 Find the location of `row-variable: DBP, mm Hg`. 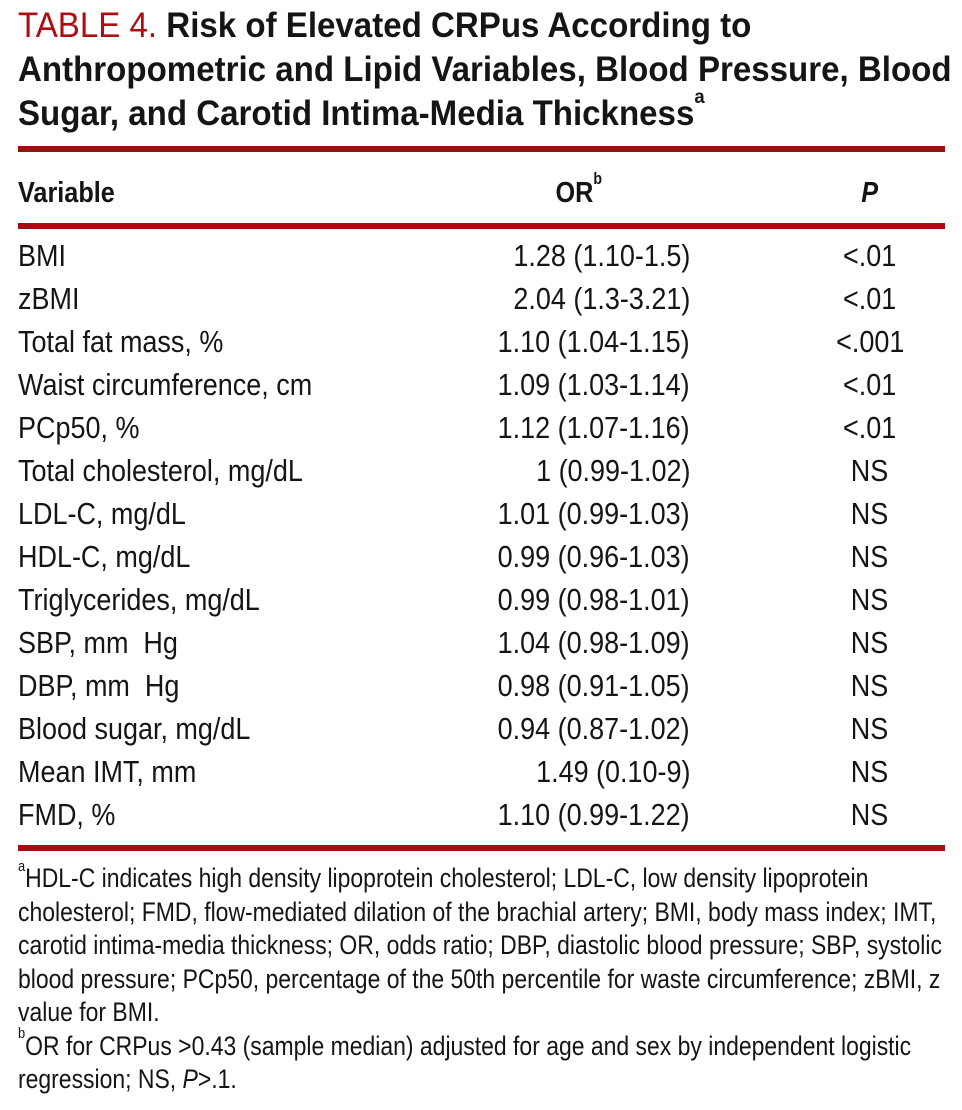

row-variable: DBP, mm Hg is located at coordinates (99, 685).